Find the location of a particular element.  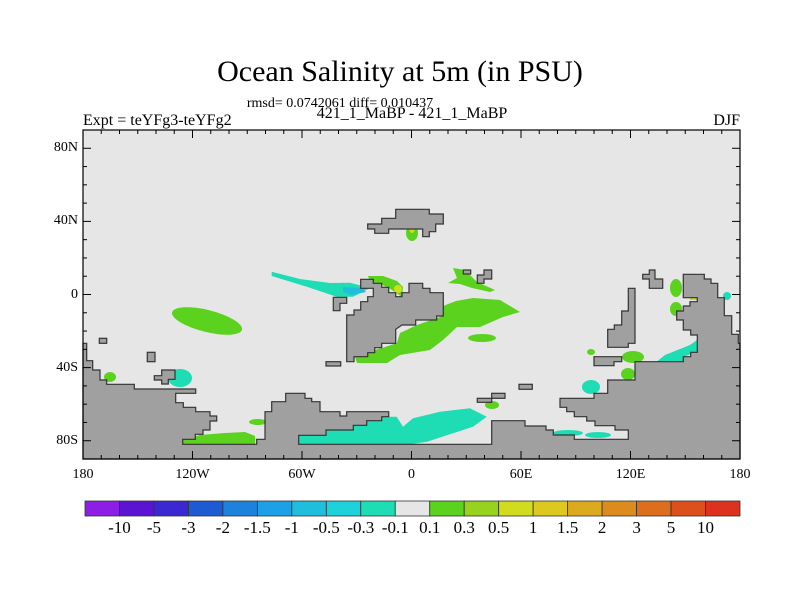

colorbar-label: -0.1 is located at coordinates (395, 527).